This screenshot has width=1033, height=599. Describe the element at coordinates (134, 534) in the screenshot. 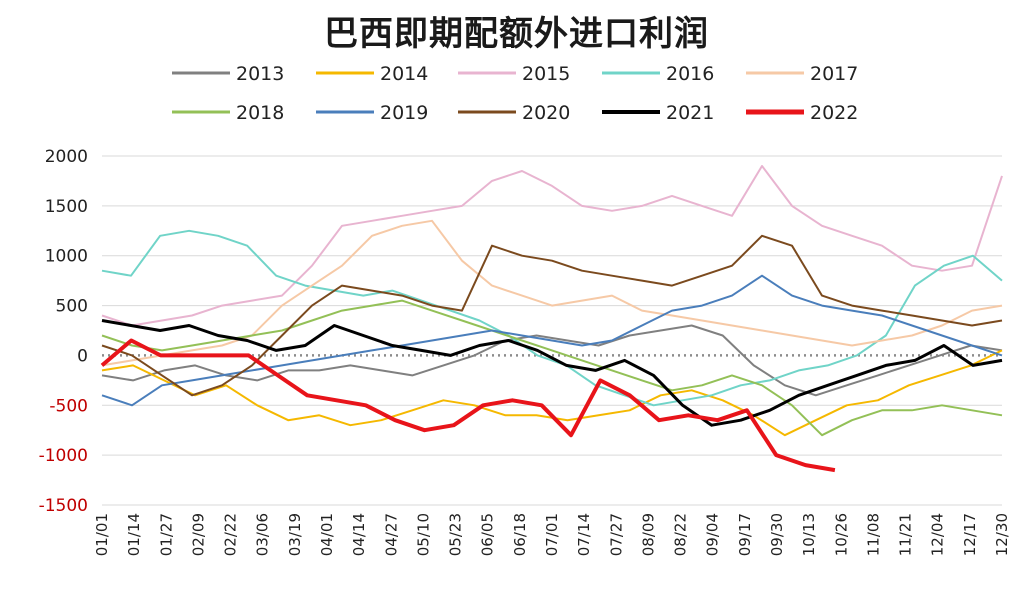

I see `x-tick-label: 01/14` at that location.